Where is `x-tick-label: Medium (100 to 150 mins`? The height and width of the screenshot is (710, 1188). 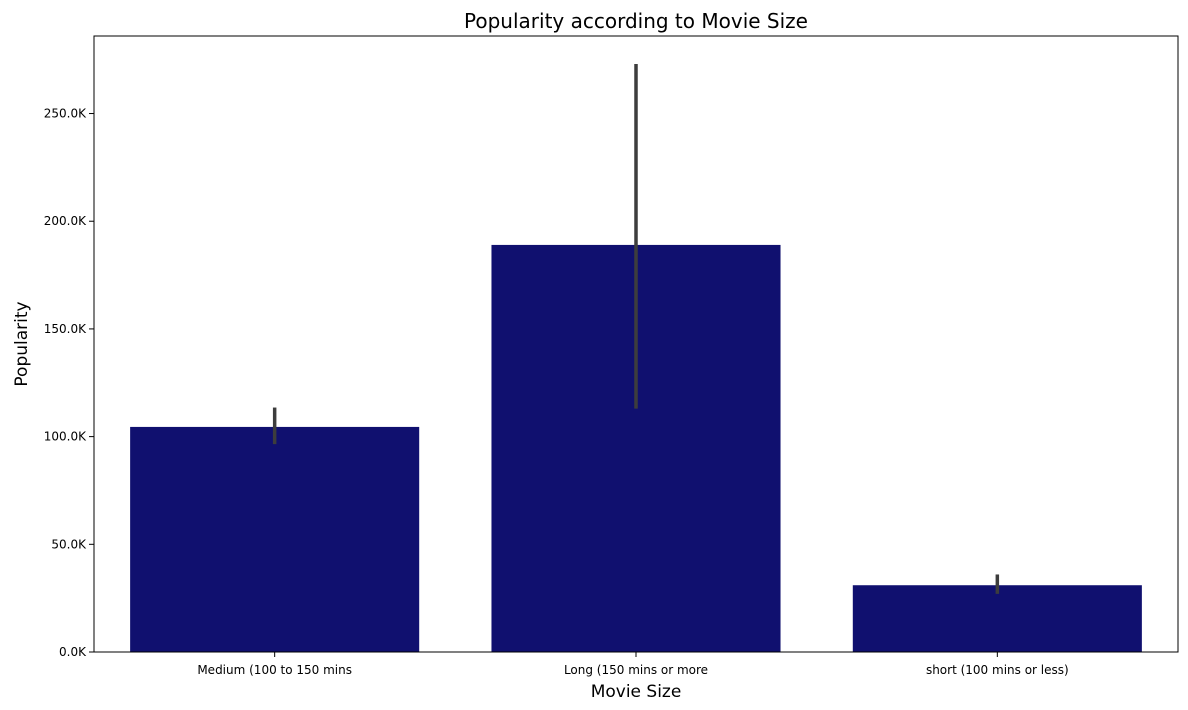
x-tick-label: Medium (100 to 150 mins is located at coordinates (274, 670).